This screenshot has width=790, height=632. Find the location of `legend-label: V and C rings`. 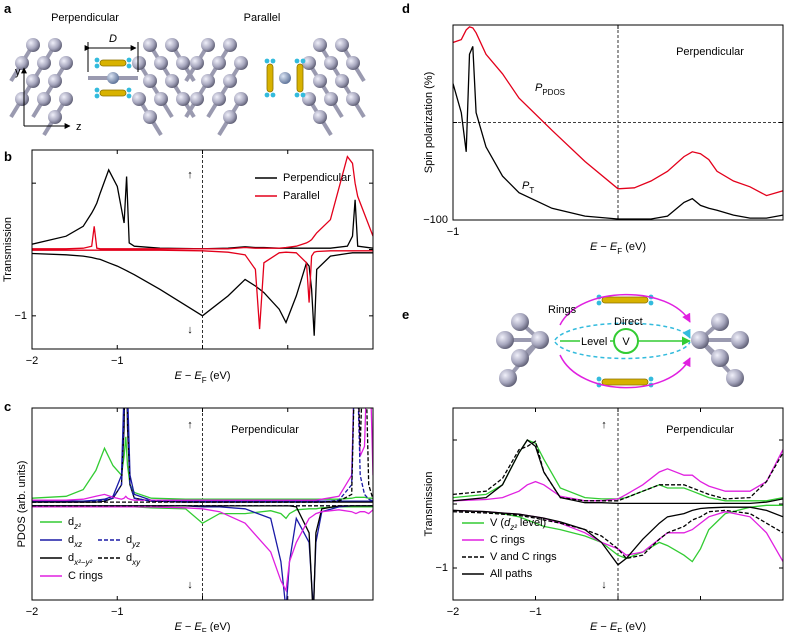

legend-label: V and C rings is located at coordinates (523, 557).